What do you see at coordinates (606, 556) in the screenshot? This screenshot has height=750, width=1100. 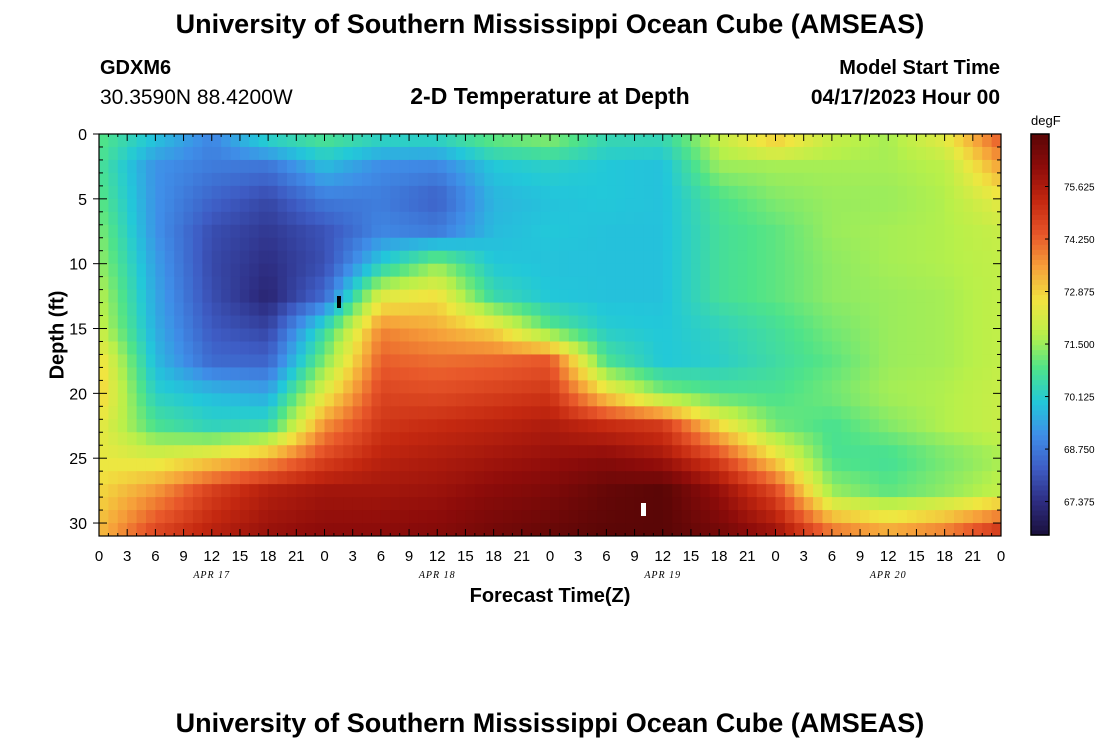 I see `x-tick-label: 6` at bounding box center [606, 556].